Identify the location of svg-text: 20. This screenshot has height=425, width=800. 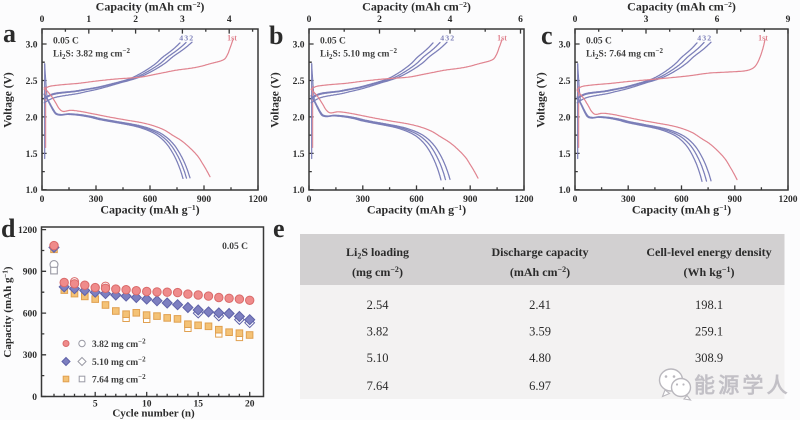
(250, 405).